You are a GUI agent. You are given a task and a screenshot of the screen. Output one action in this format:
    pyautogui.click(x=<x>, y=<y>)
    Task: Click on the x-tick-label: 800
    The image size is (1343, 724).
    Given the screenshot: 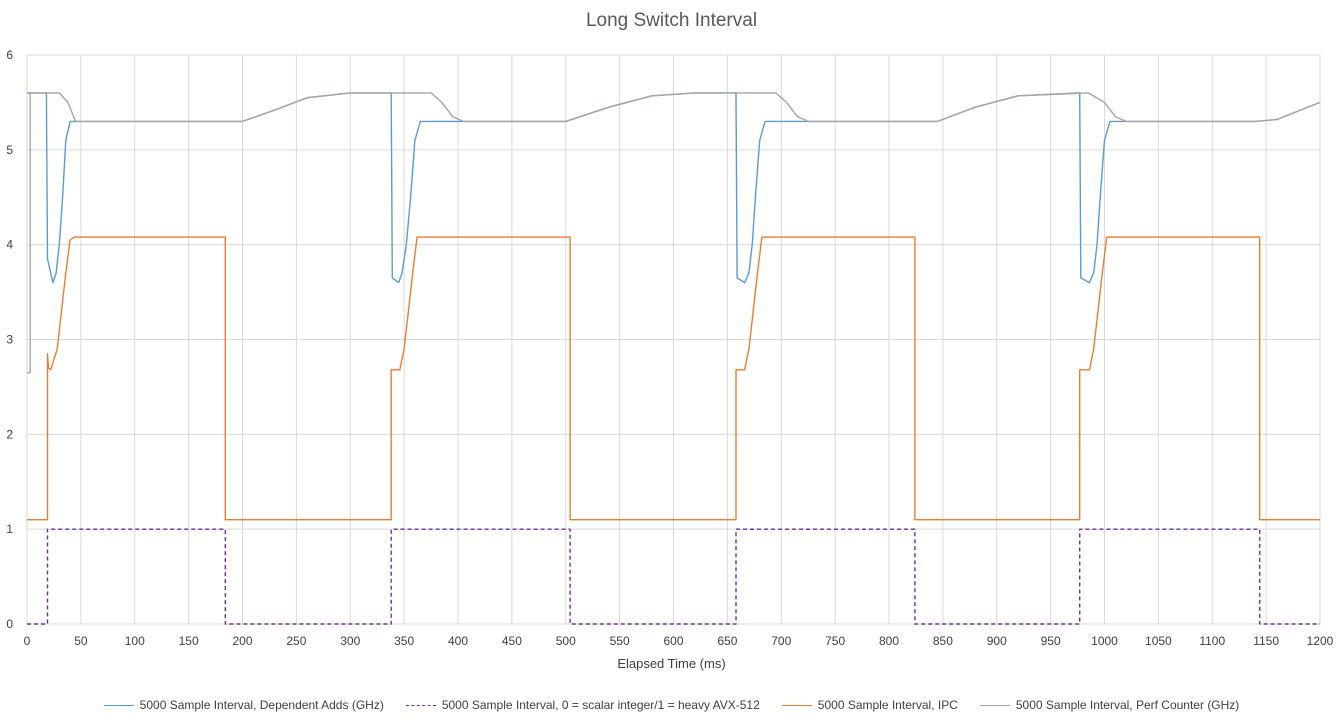 What is the action you would take?
    pyautogui.click(x=889, y=641)
    